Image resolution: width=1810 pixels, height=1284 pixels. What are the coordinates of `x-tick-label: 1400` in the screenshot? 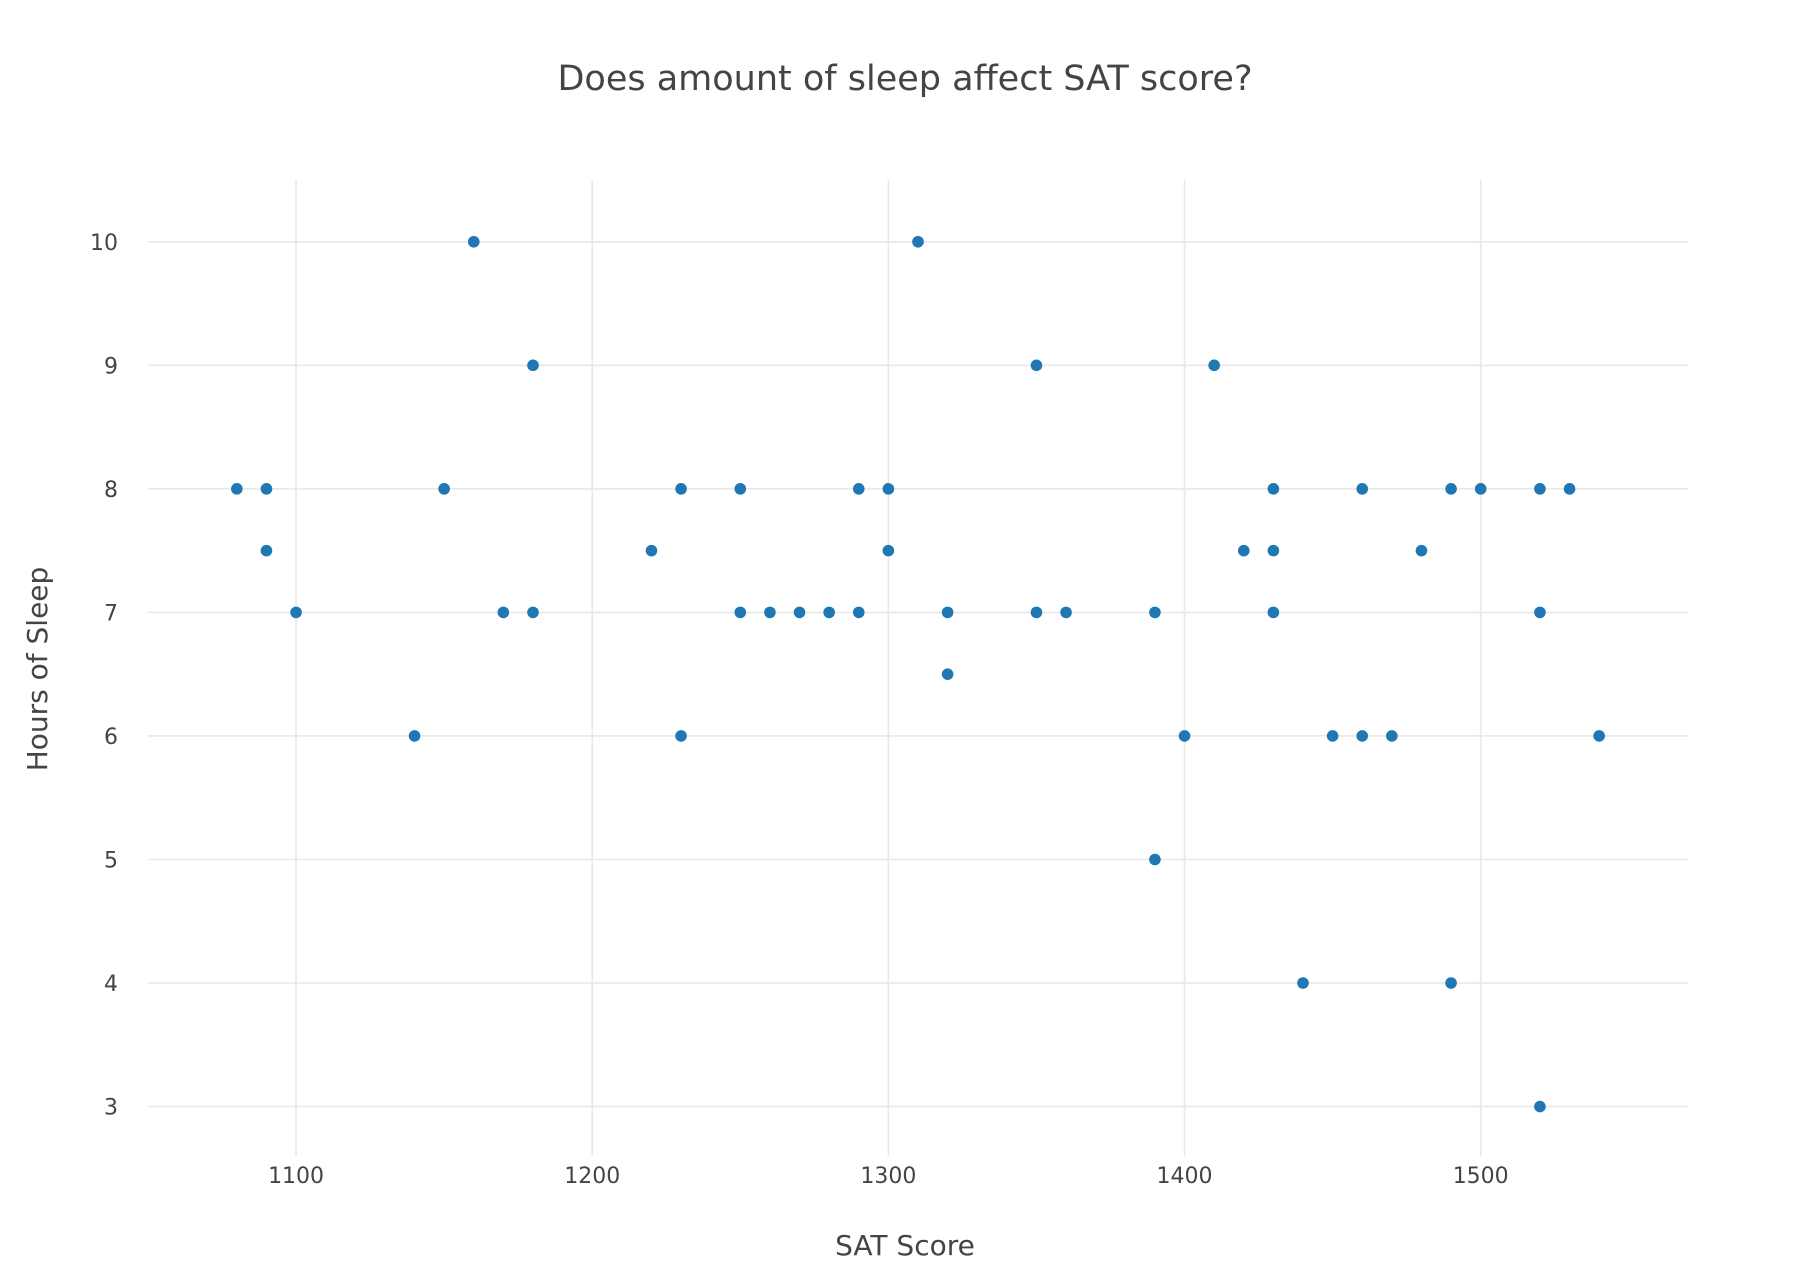 It's located at (1185, 1176).